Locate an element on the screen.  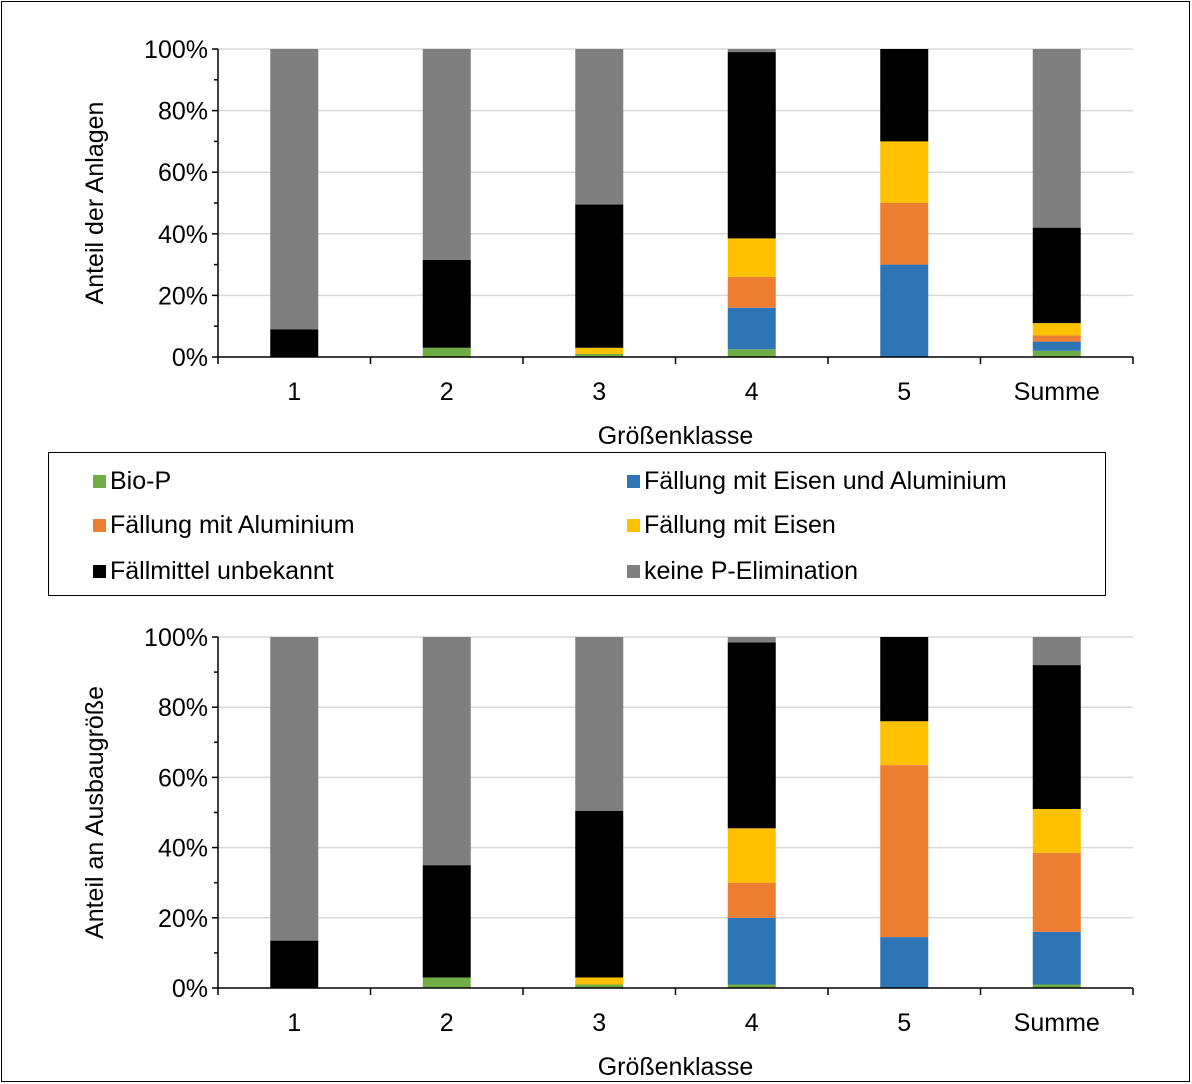
legend-swatch-bio-p is located at coordinates (99, 481).